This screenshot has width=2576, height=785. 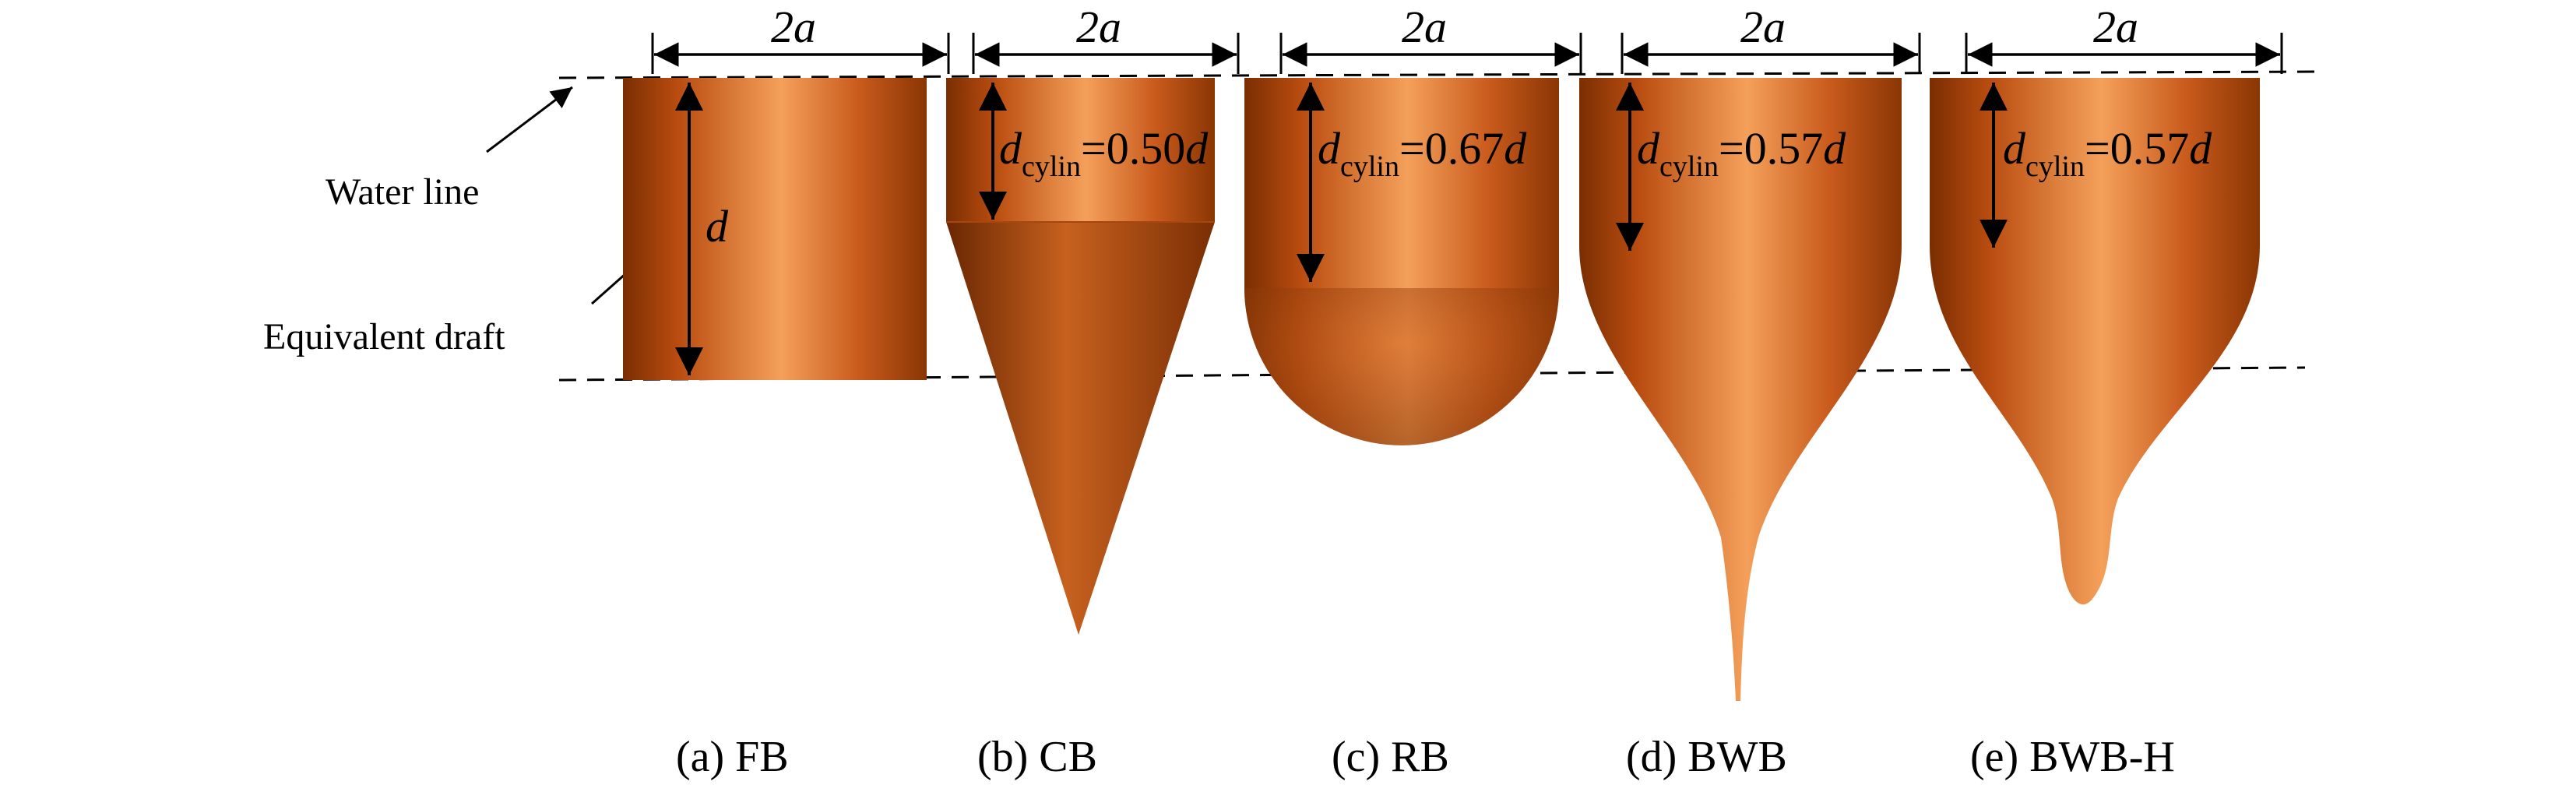 I want to click on buoy-cb, so click(x=1080, y=356).